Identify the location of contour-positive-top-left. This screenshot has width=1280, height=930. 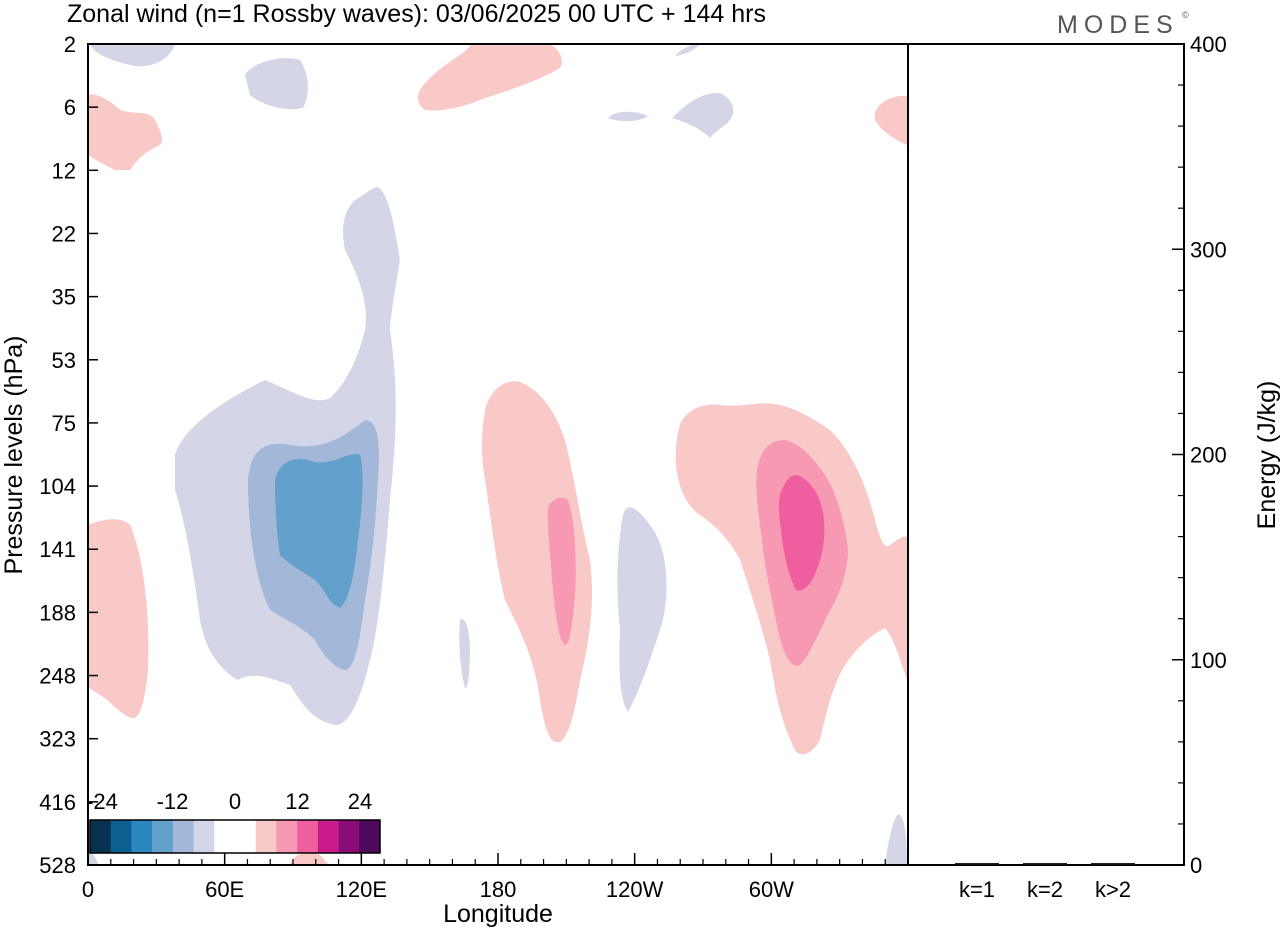
(125, 132).